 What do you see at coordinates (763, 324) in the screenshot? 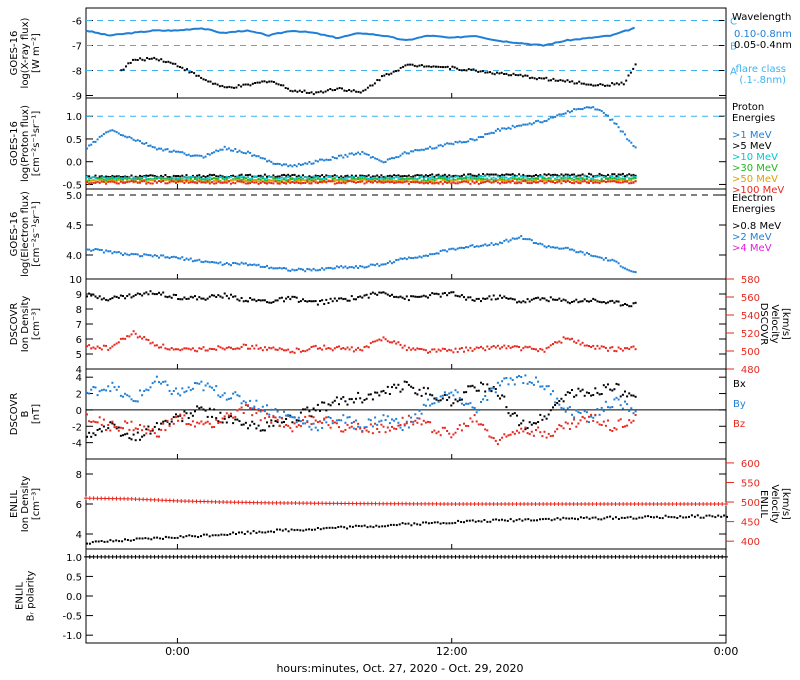
I see `y2-axis-label: DSCOVR` at bounding box center [763, 324].